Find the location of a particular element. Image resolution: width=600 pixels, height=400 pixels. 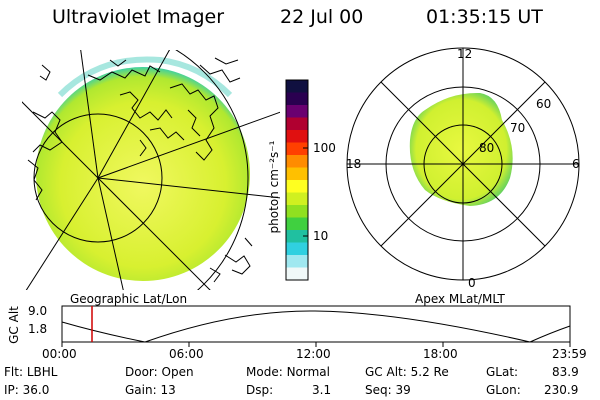

info-flt: Flt: LBHL is located at coordinates (31, 372).